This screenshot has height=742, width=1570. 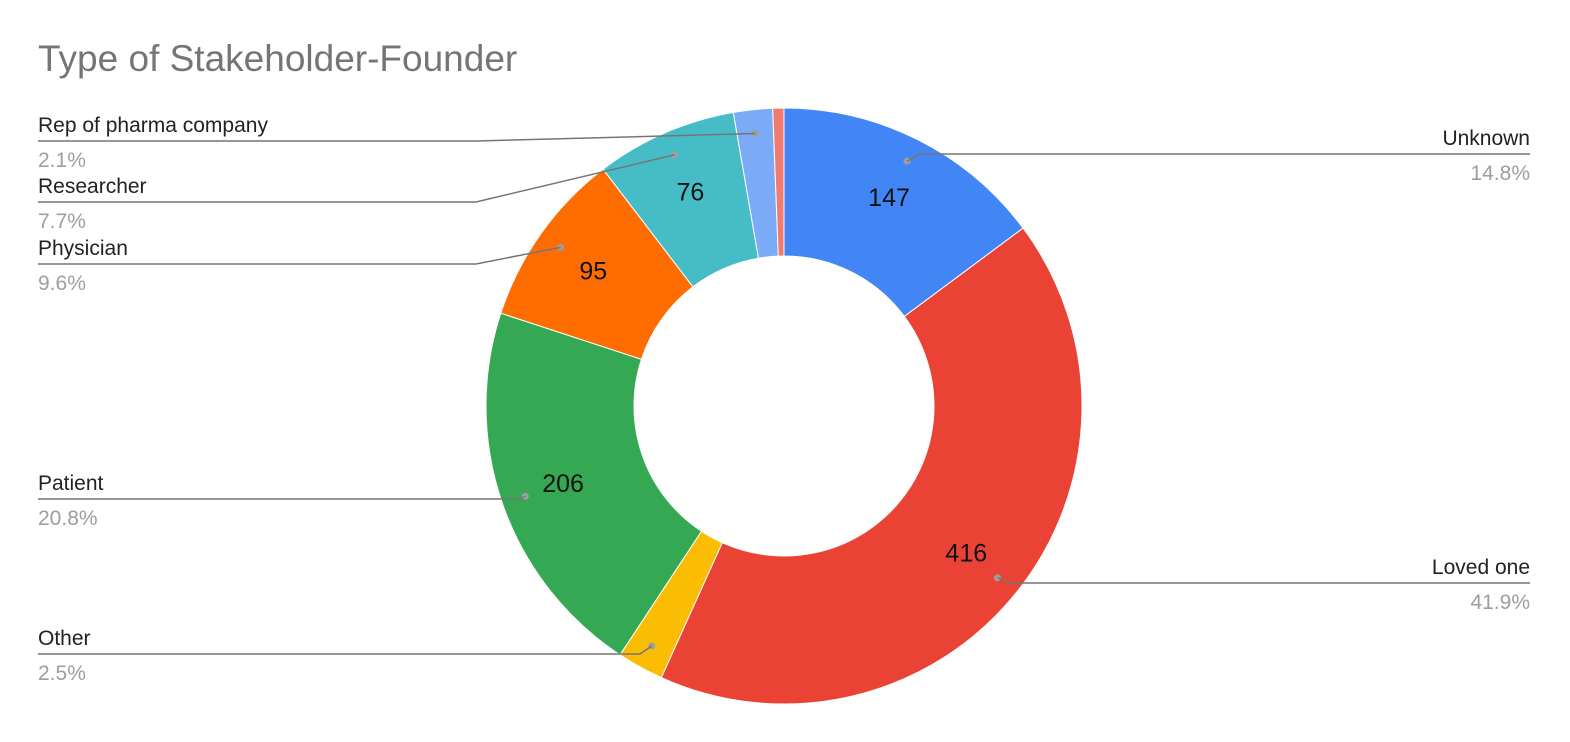 I want to click on slice-percent-unknown: 14.8%, so click(x=1500, y=173).